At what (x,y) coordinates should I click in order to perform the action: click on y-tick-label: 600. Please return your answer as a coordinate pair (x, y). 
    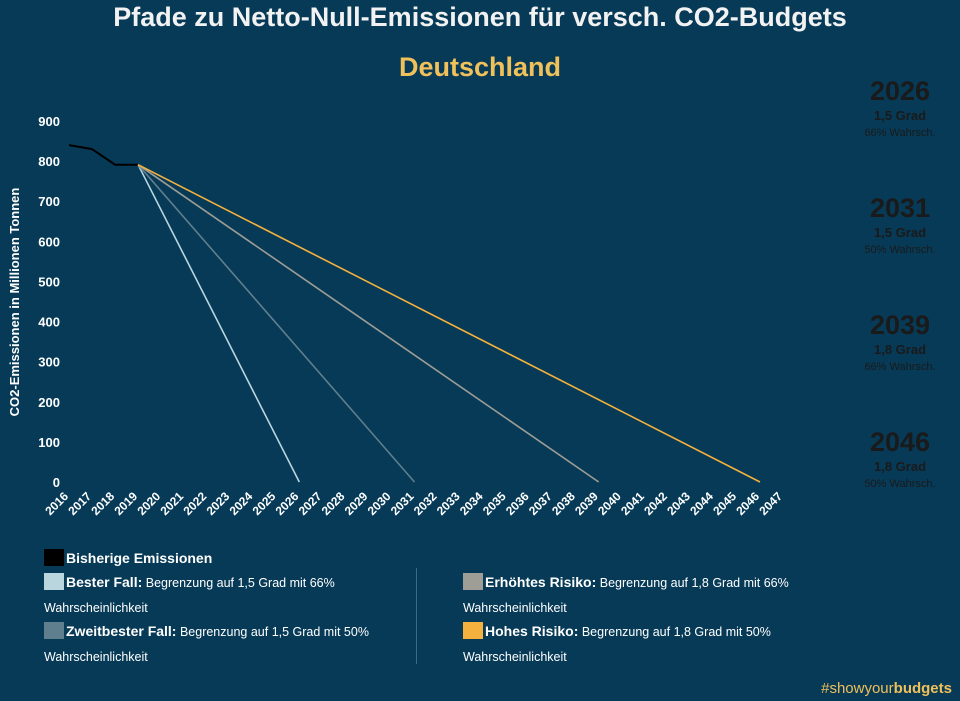
    Looking at the image, I should click on (49, 241).